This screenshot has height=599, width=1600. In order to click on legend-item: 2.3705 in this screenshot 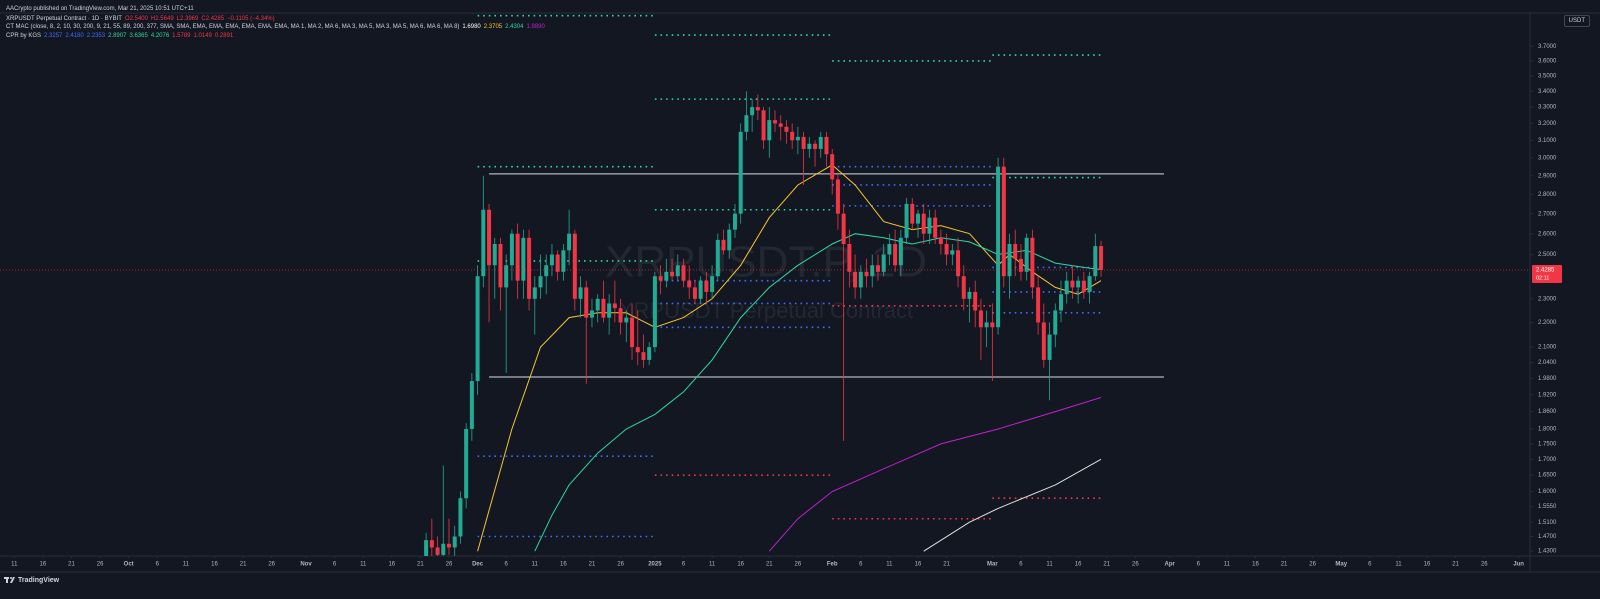, I will do `click(493, 27)`.